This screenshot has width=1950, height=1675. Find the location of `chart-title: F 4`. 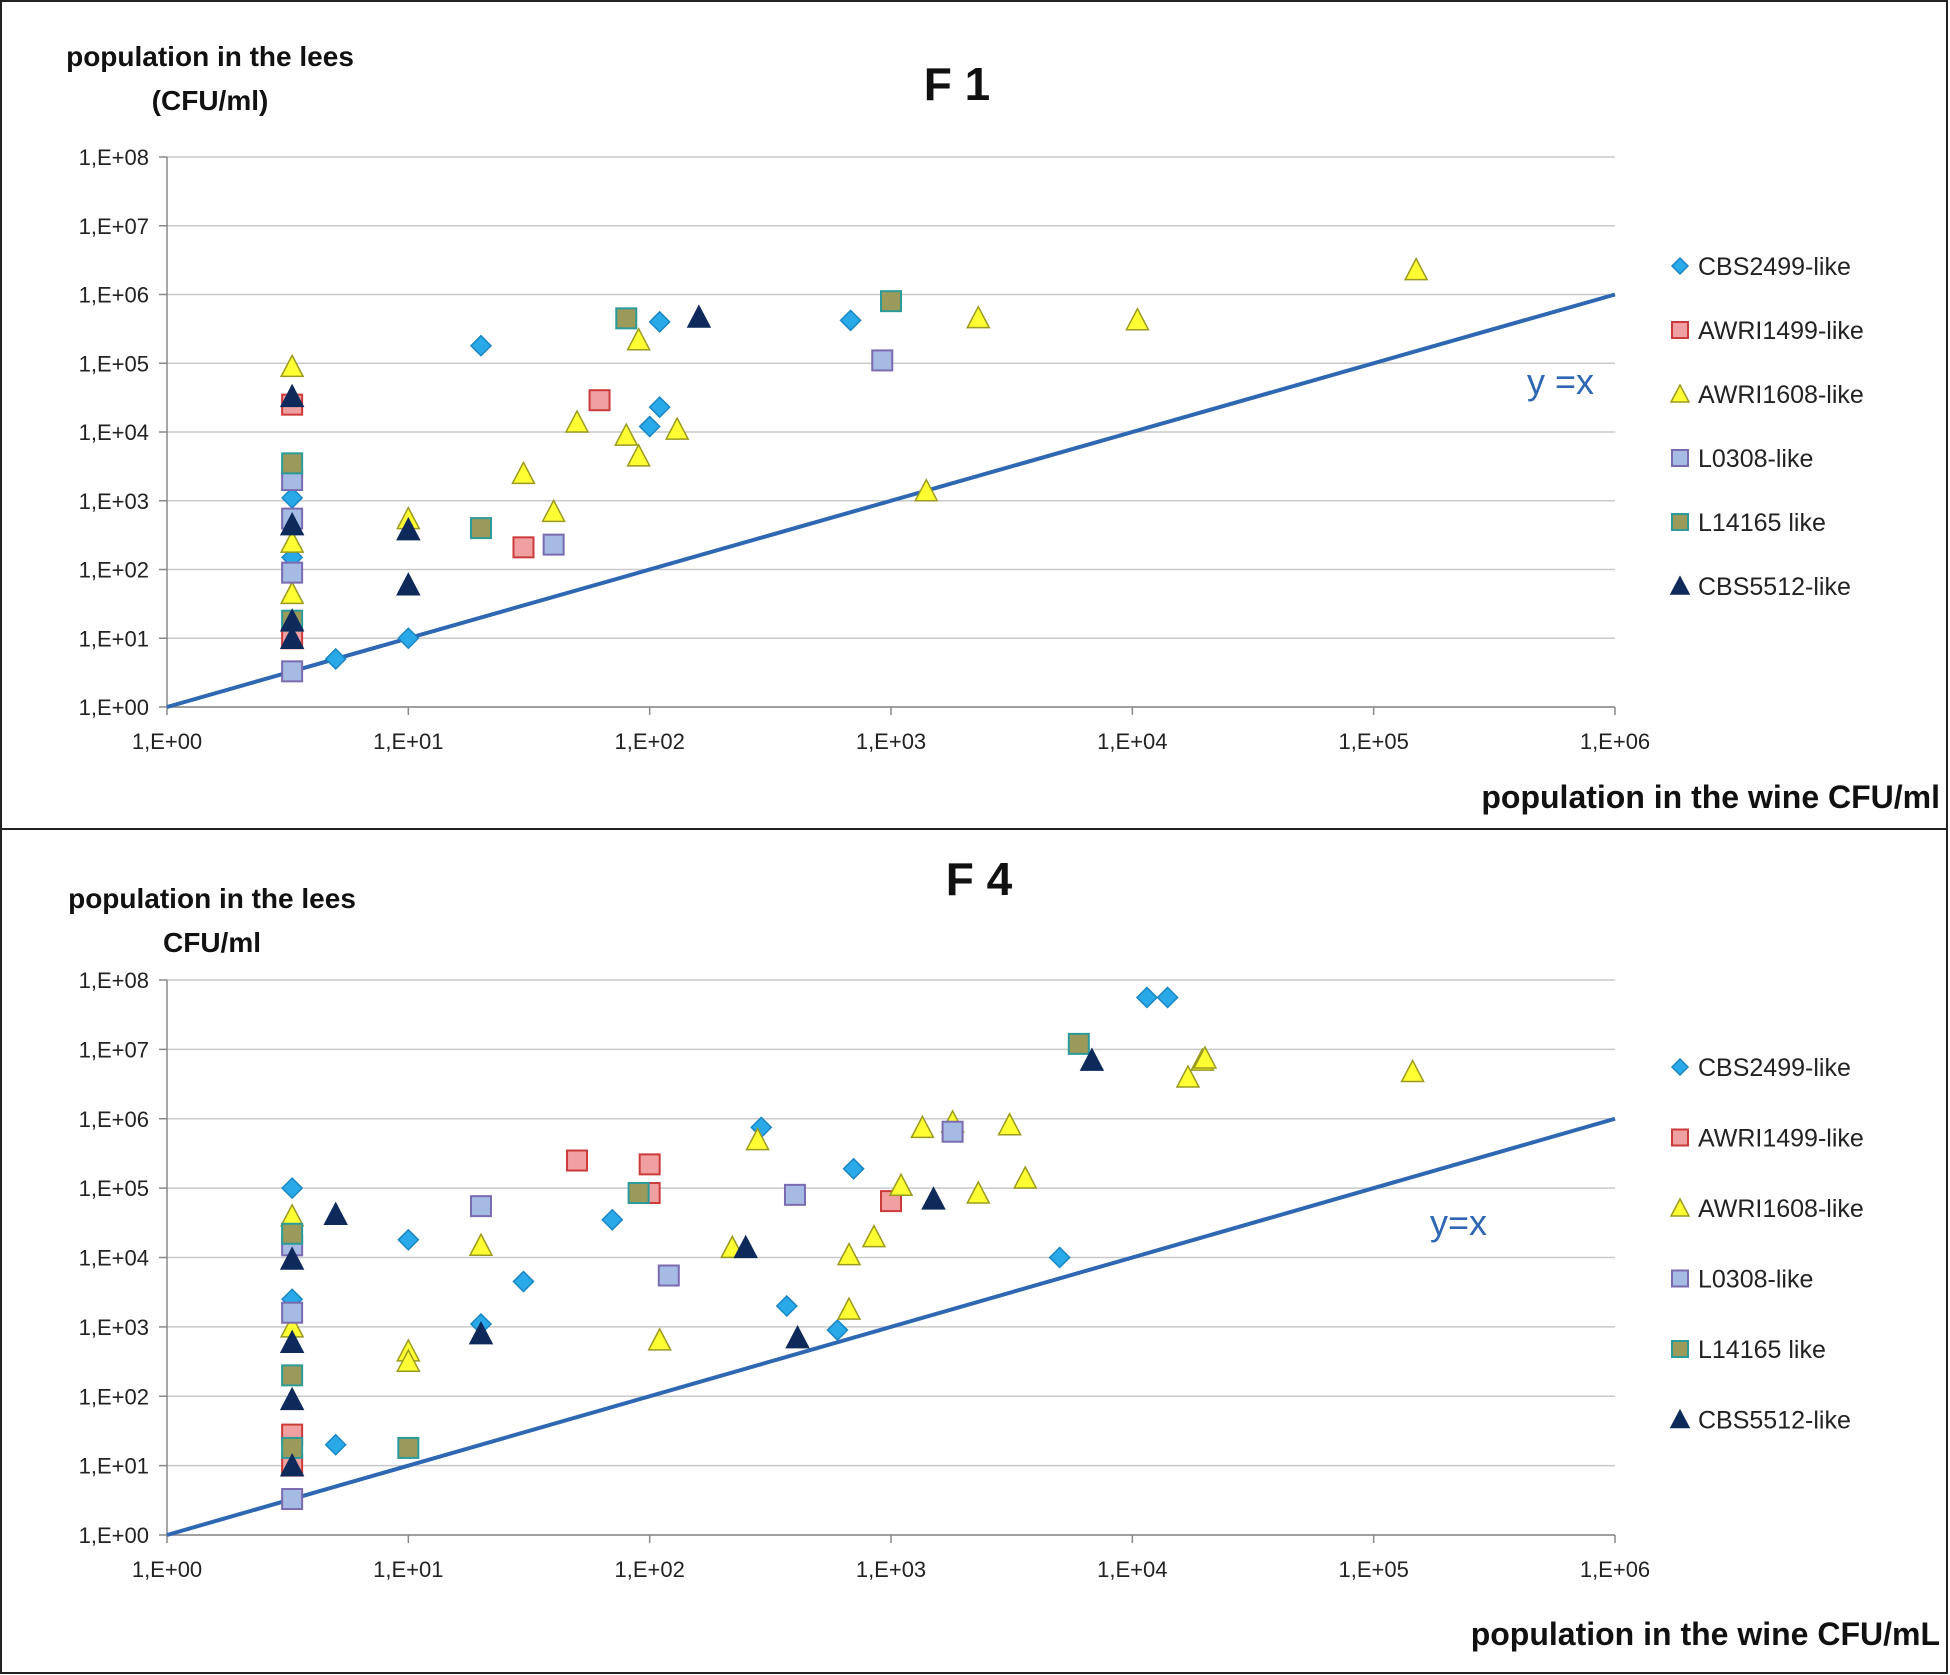

chart-title: F 4 is located at coordinates (979, 879).